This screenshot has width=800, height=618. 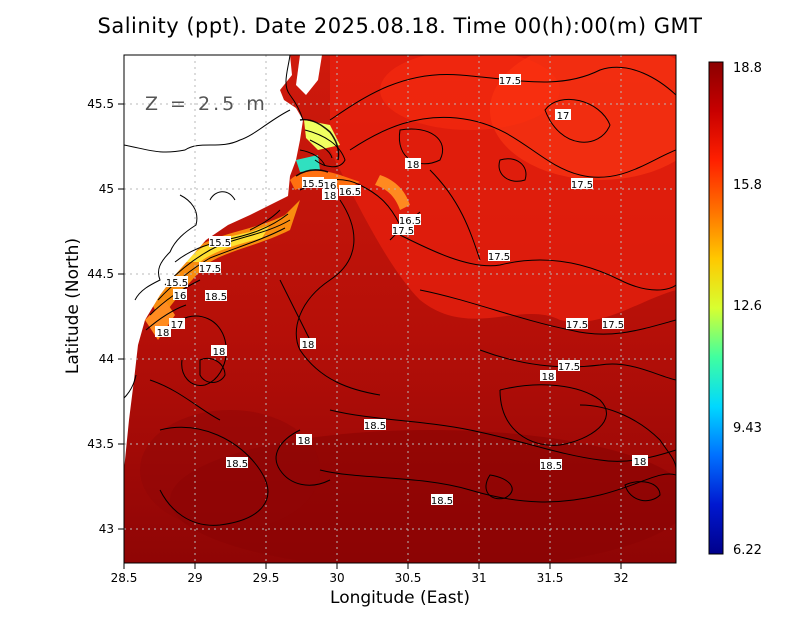 What do you see at coordinates (747, 68) in the screenshot?
I see `colorbar-tick-label: 18.8` at bounding box center [747, 68].